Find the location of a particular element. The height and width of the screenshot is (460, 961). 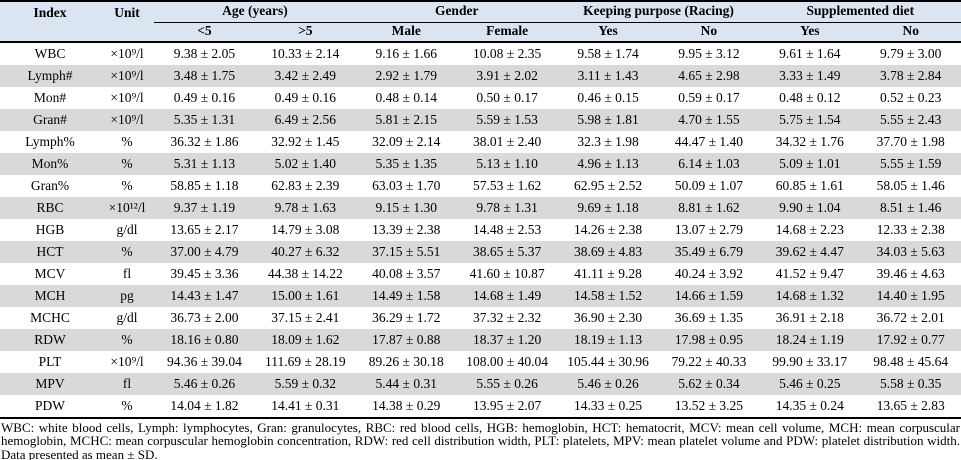

row-value: 9.95 ± 3.12 is located at coordinates (709, 53).